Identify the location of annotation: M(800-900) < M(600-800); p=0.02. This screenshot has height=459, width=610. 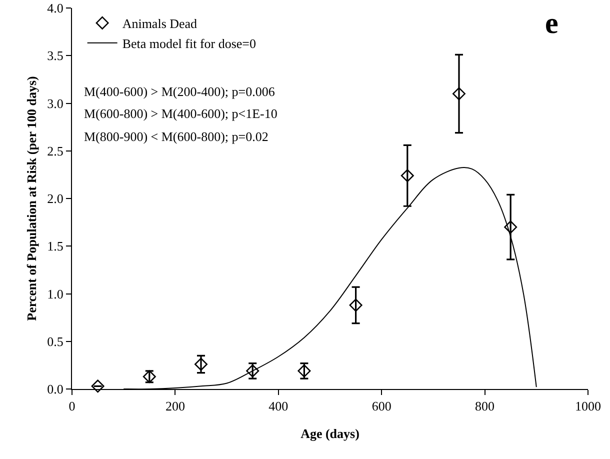
(176, 136).